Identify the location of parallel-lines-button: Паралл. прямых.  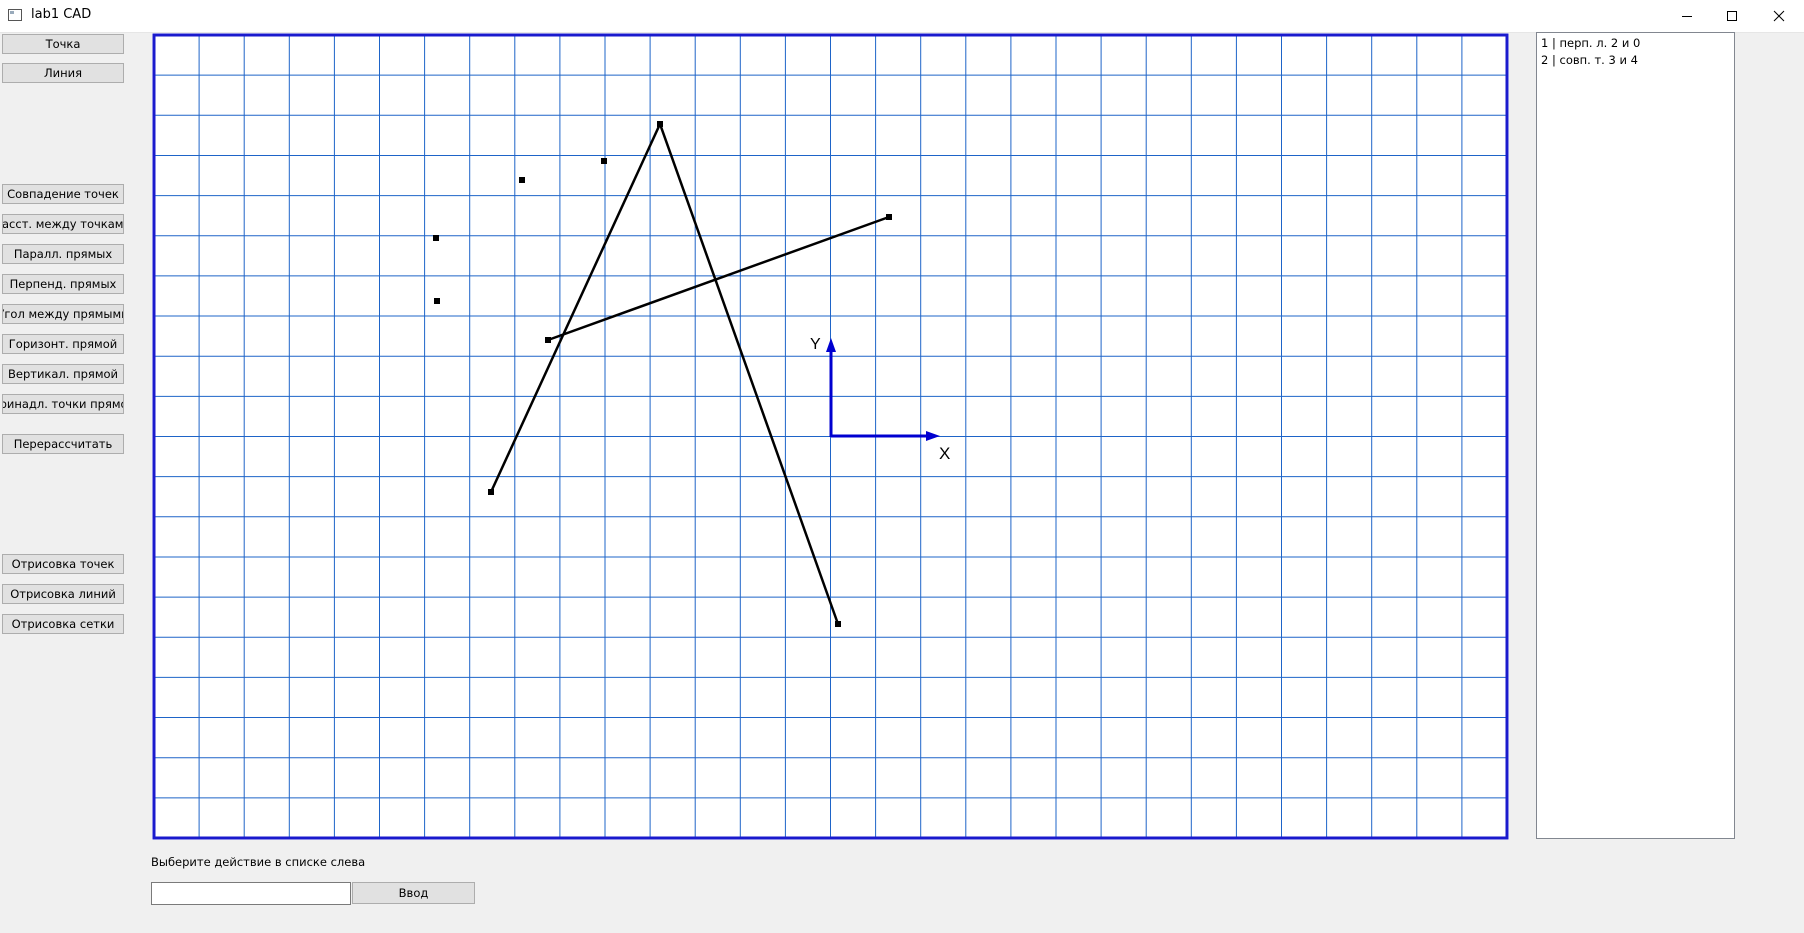
(63, 254).